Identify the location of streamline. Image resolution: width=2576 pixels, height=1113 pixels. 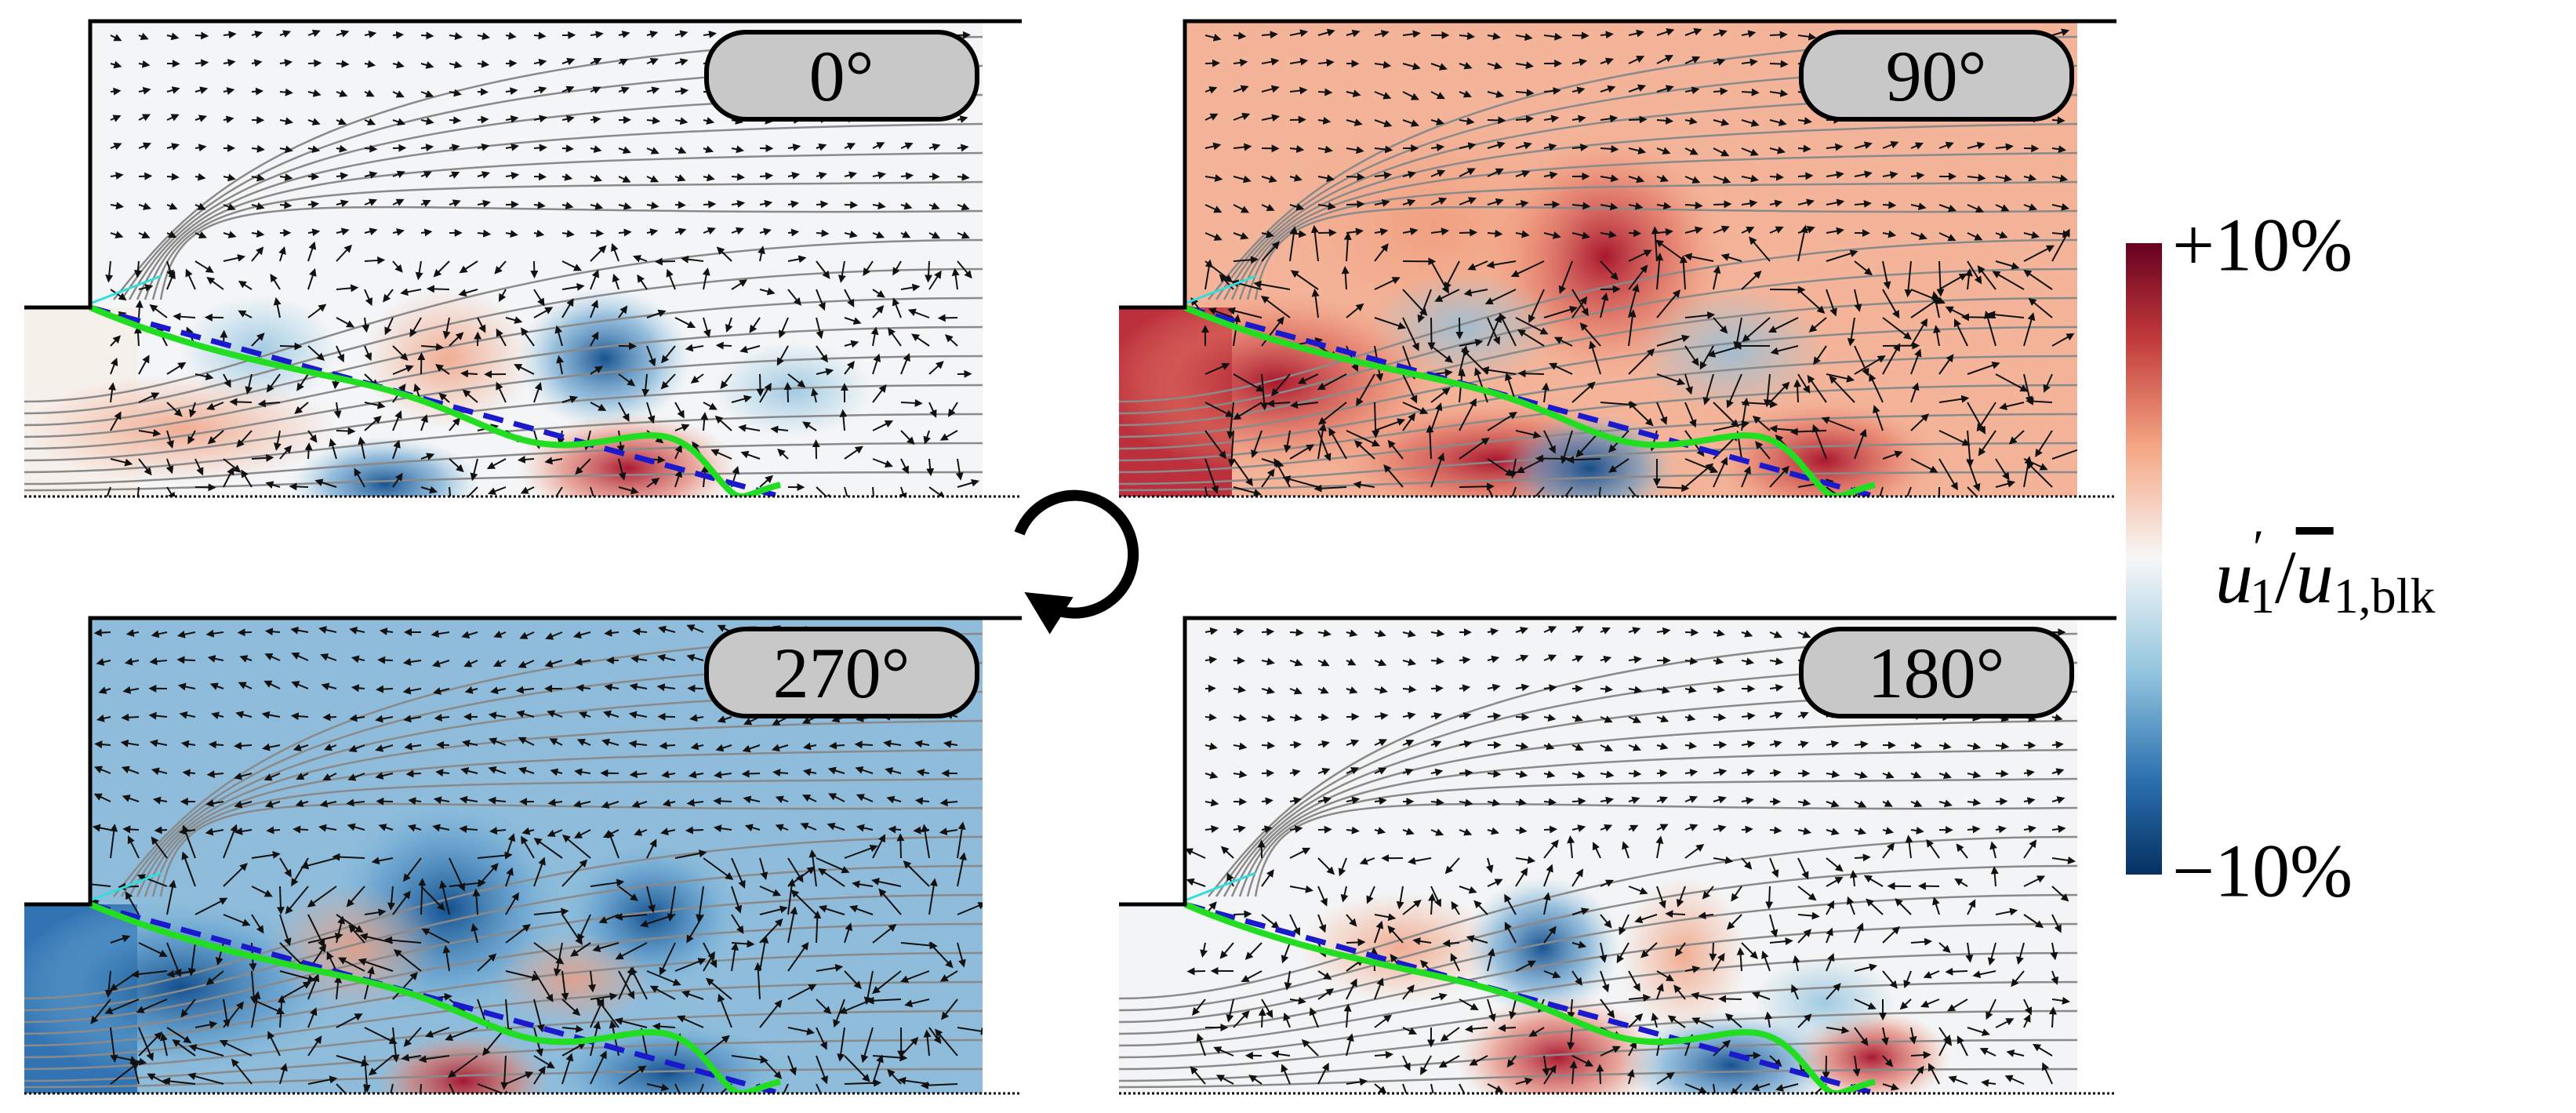
(503, 382).